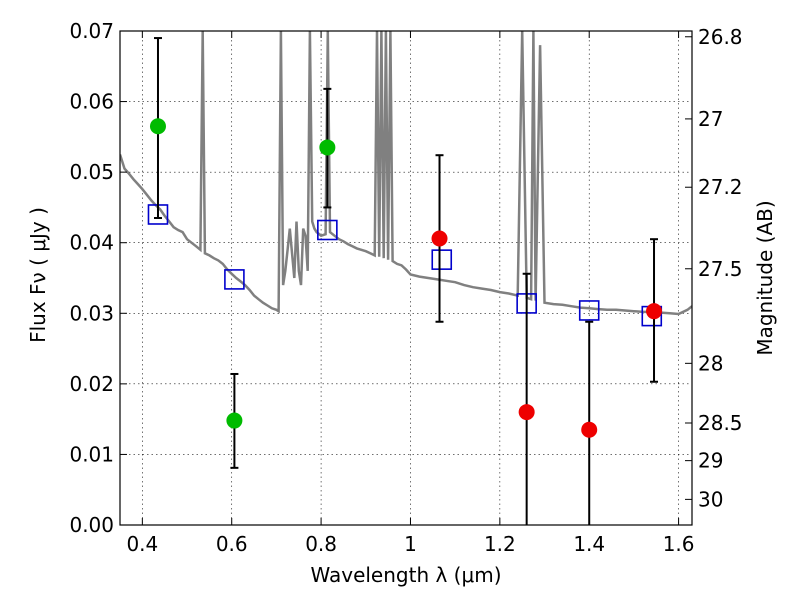 The width and height of the screenshot is (800, 600). Describe the element at coordinates (38, 275) in the screenshot. I see `y-axis-label: Flux Fν ( μJy )` at that location.